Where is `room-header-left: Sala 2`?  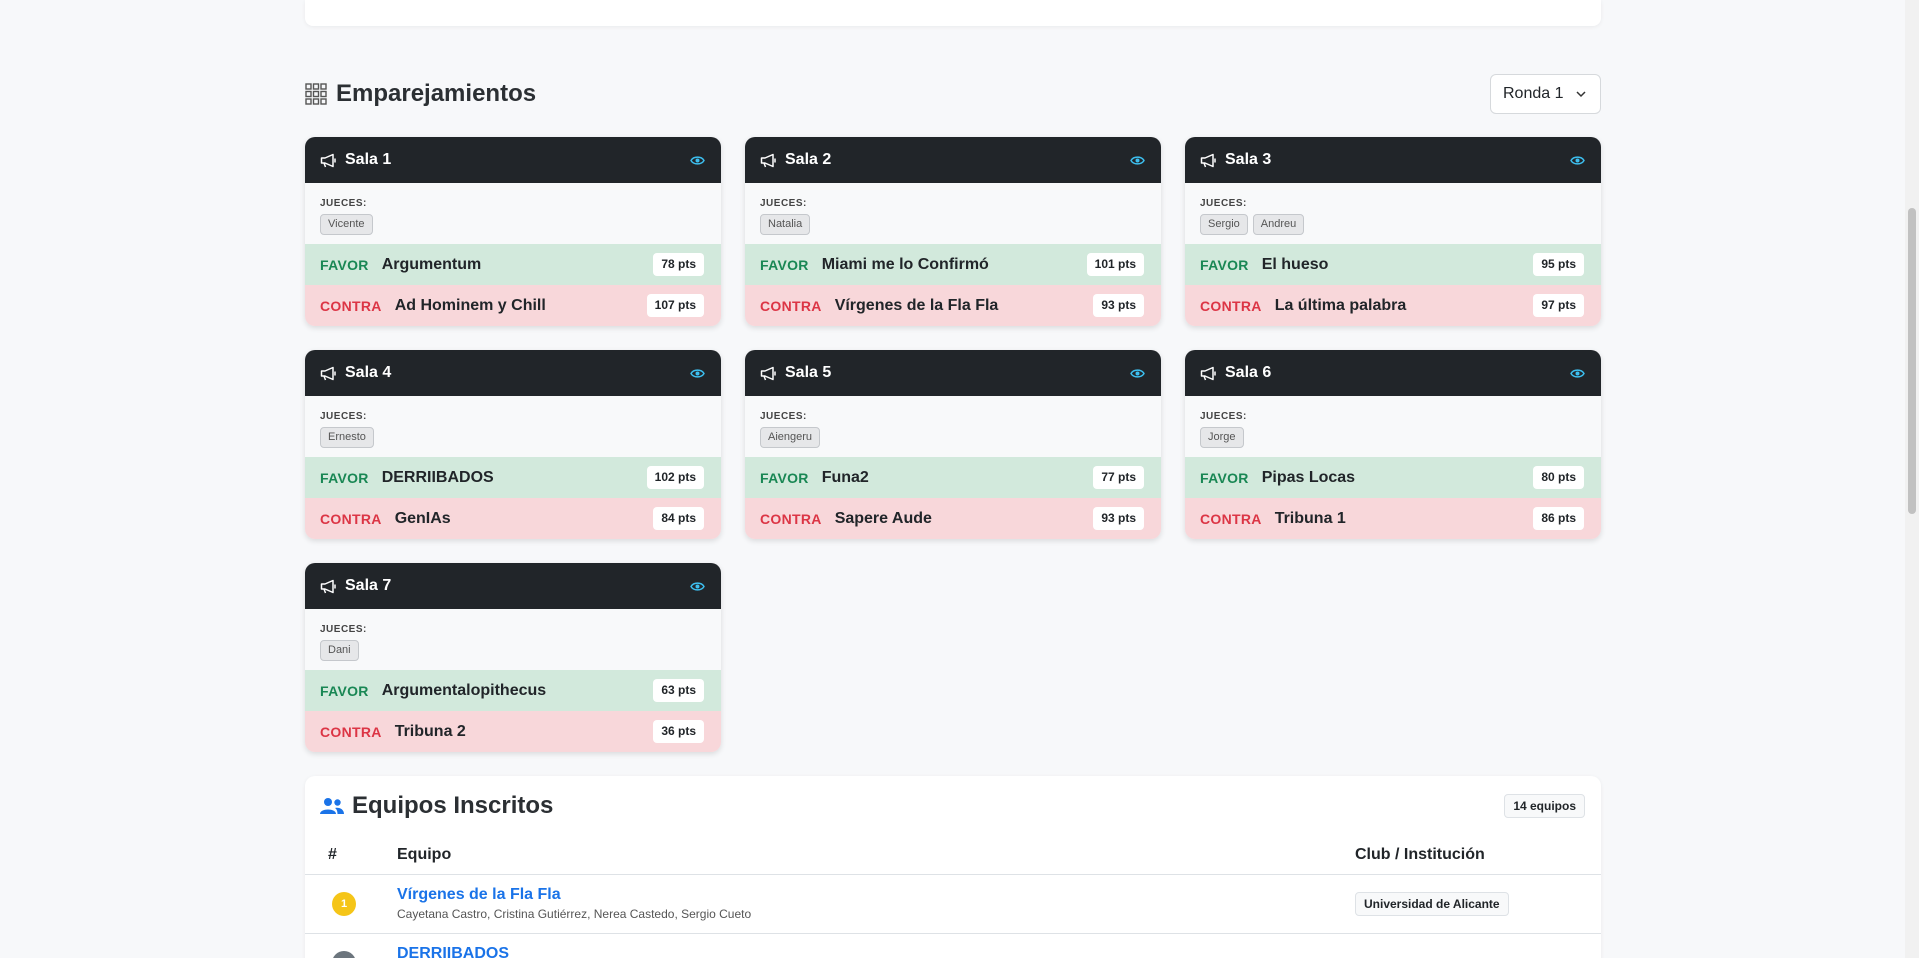 room-header-left: Sala 2 is located at coordinates (795, 160).